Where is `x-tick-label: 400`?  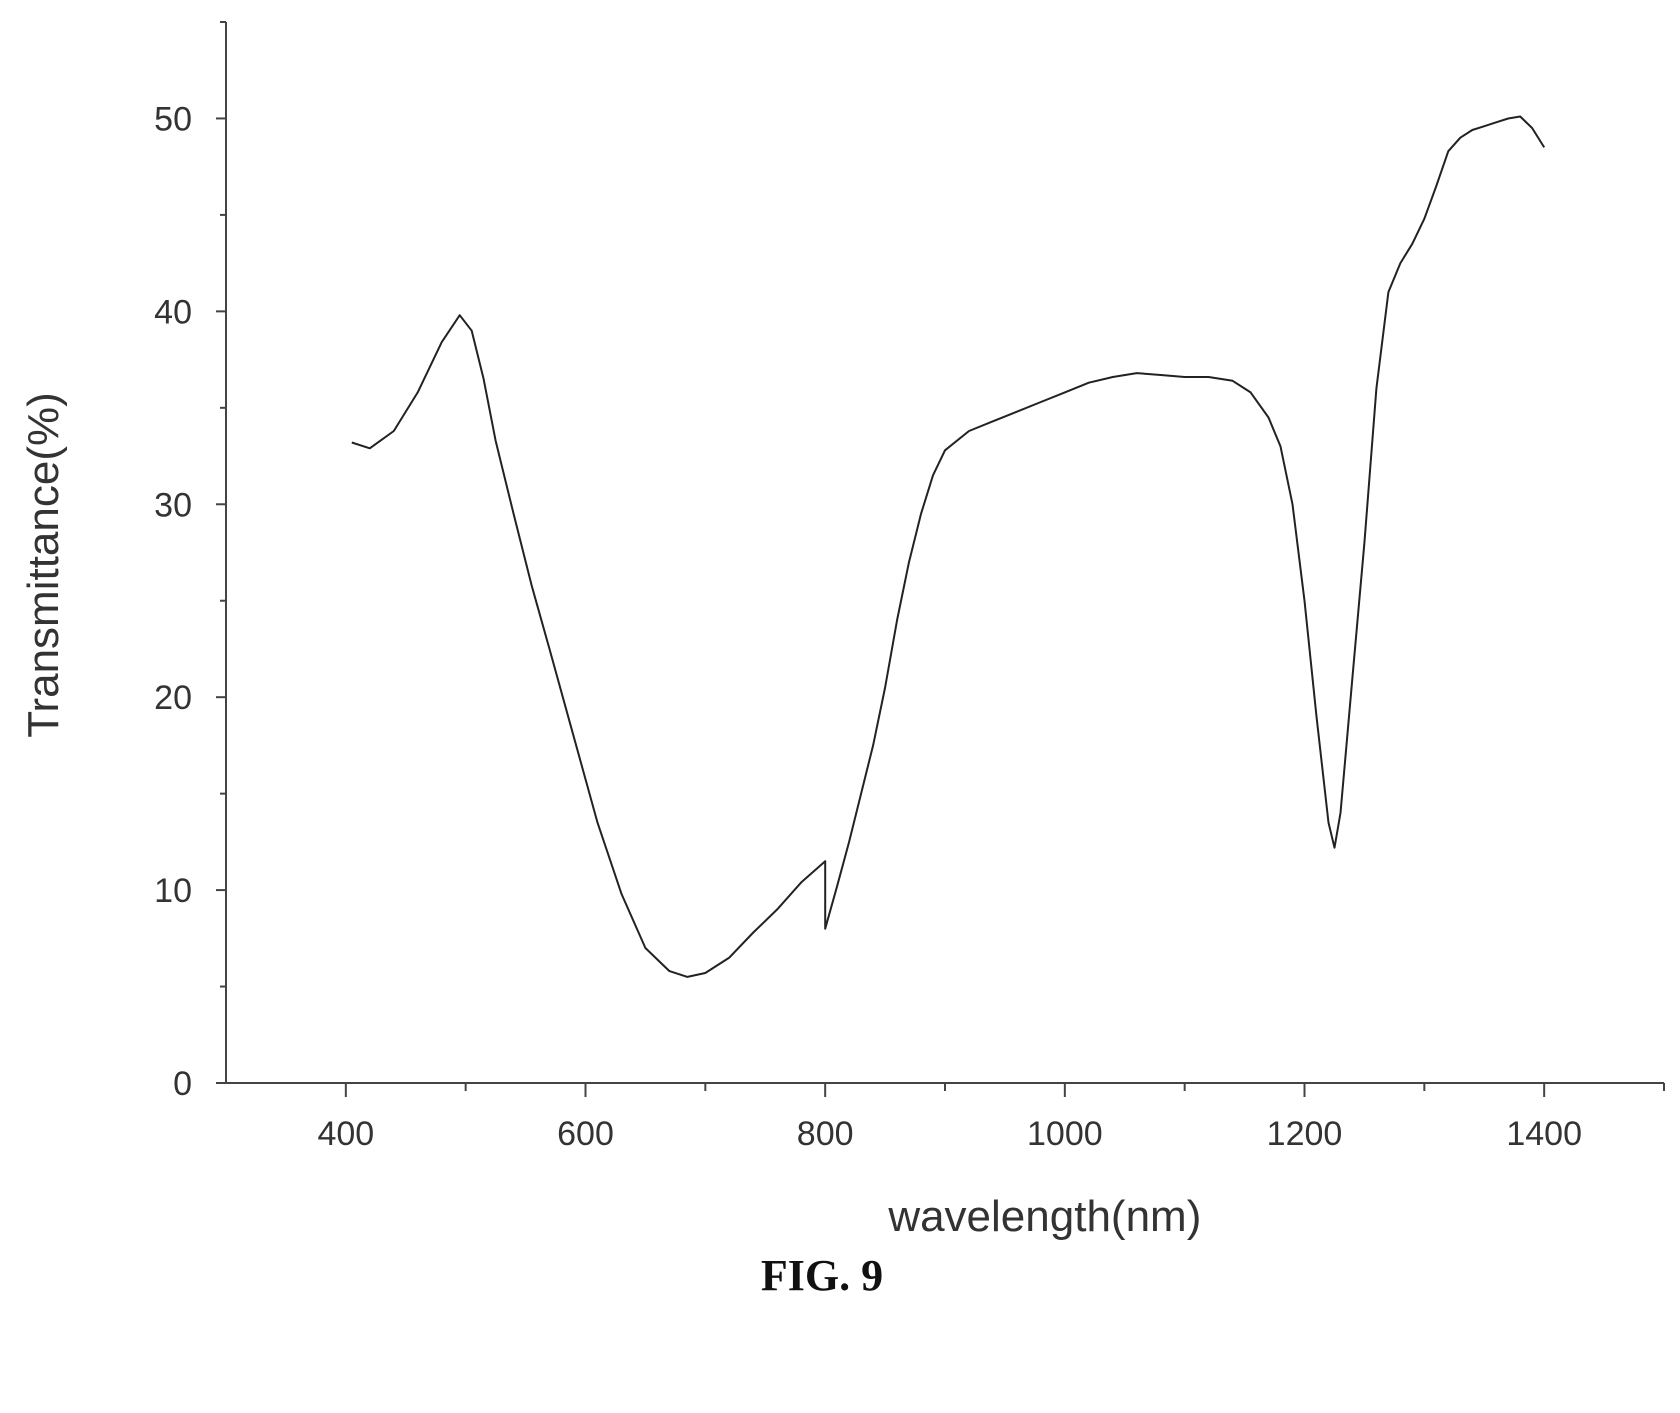 x-tick-label: 400 is located at coordinates (345, 1134).